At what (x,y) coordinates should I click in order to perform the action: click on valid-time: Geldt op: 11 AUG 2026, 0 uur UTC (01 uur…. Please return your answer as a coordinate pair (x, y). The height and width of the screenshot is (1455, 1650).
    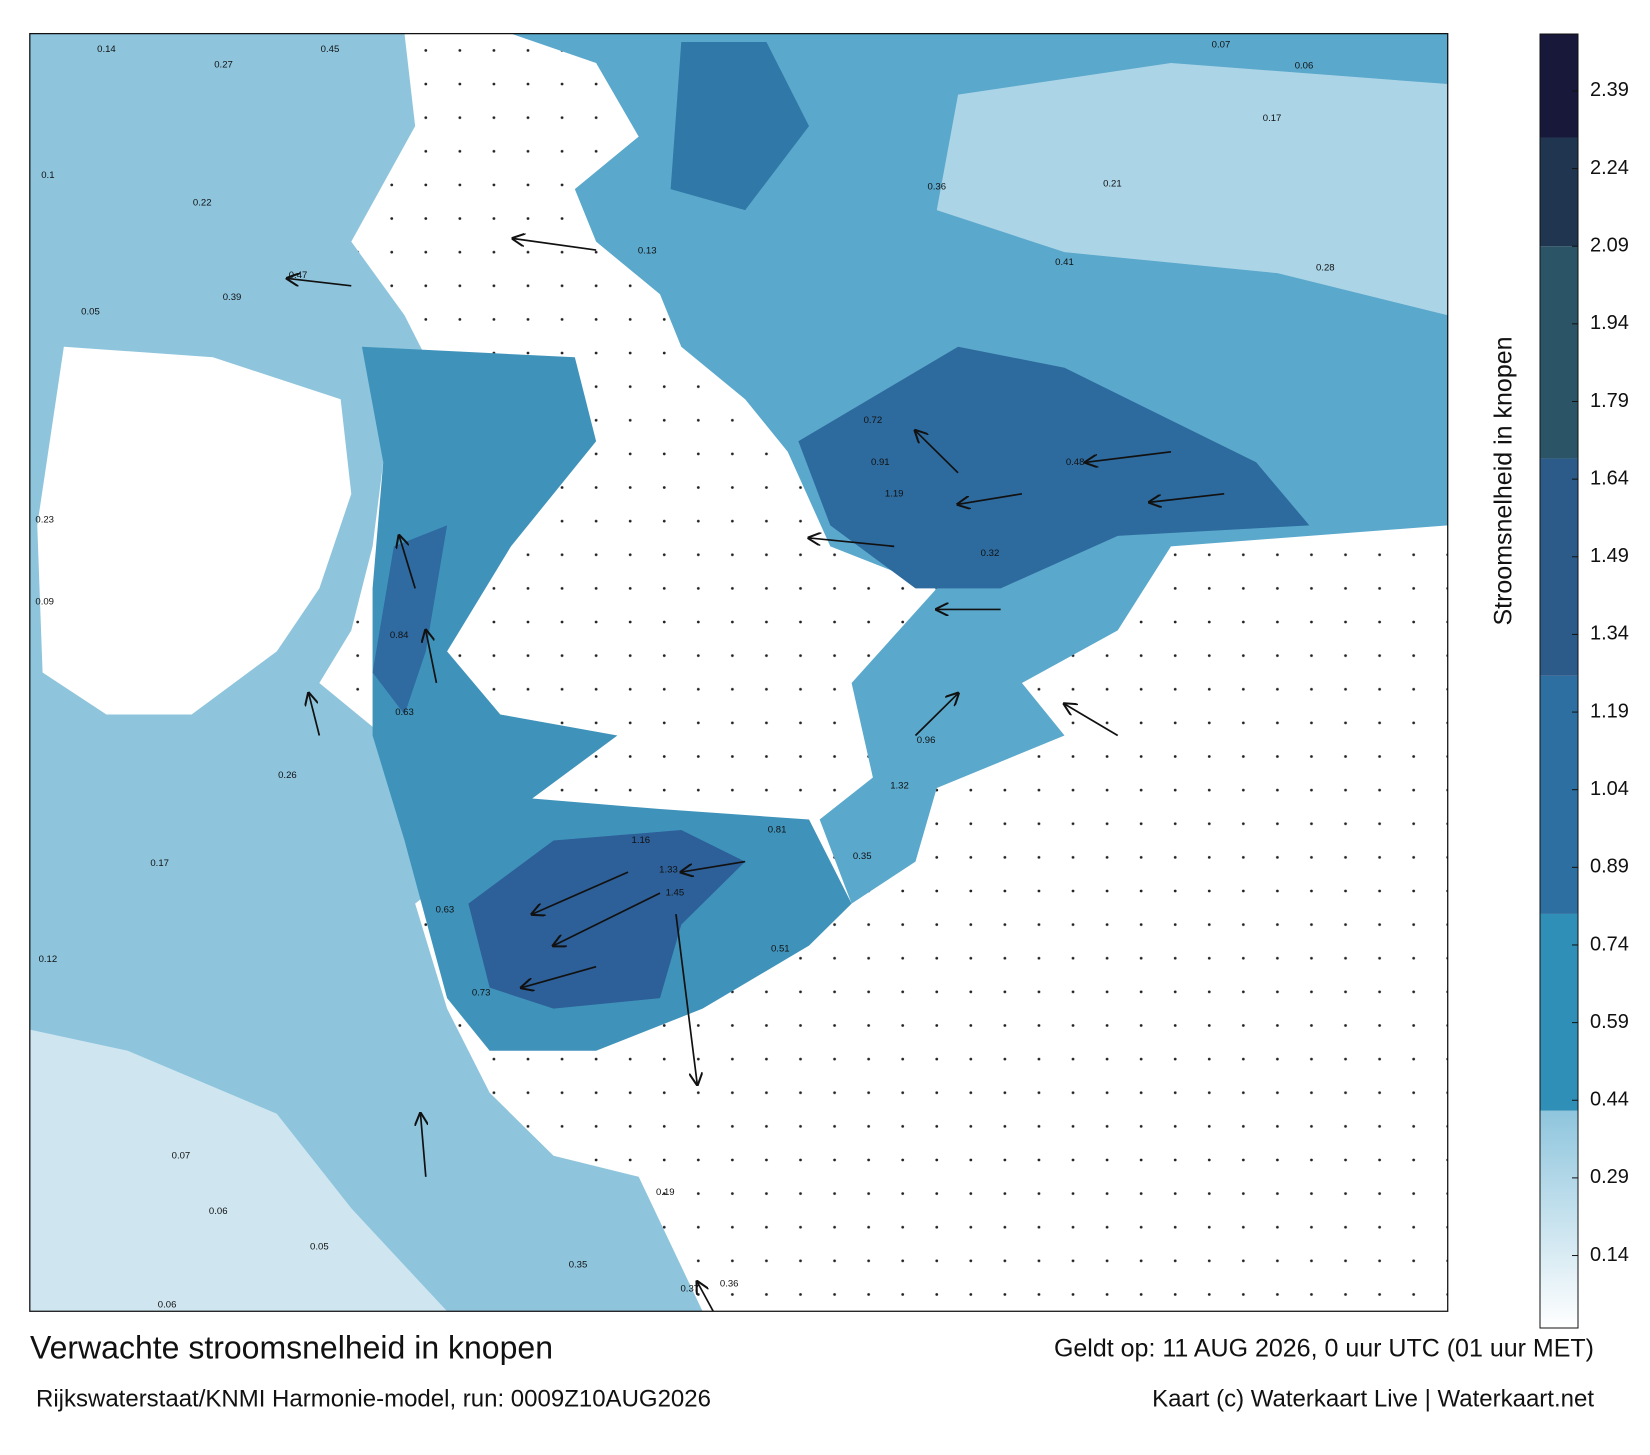
    Looking at the image, I should click on (1324, 1349).